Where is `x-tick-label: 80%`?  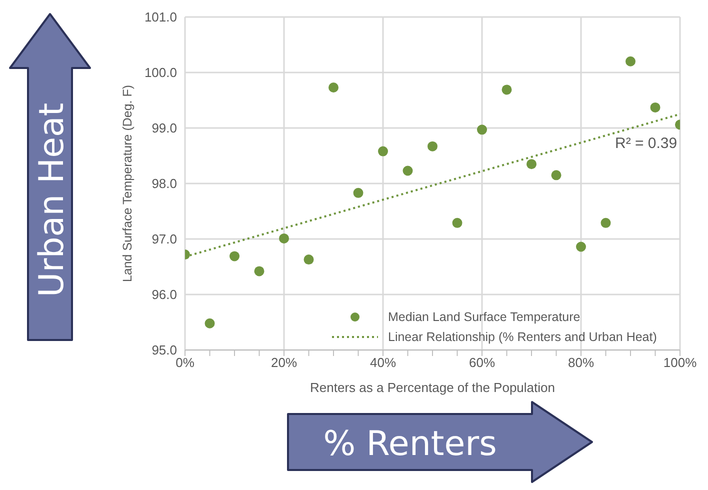
x-tick-label: 80% is located at coordinates (581, 362).